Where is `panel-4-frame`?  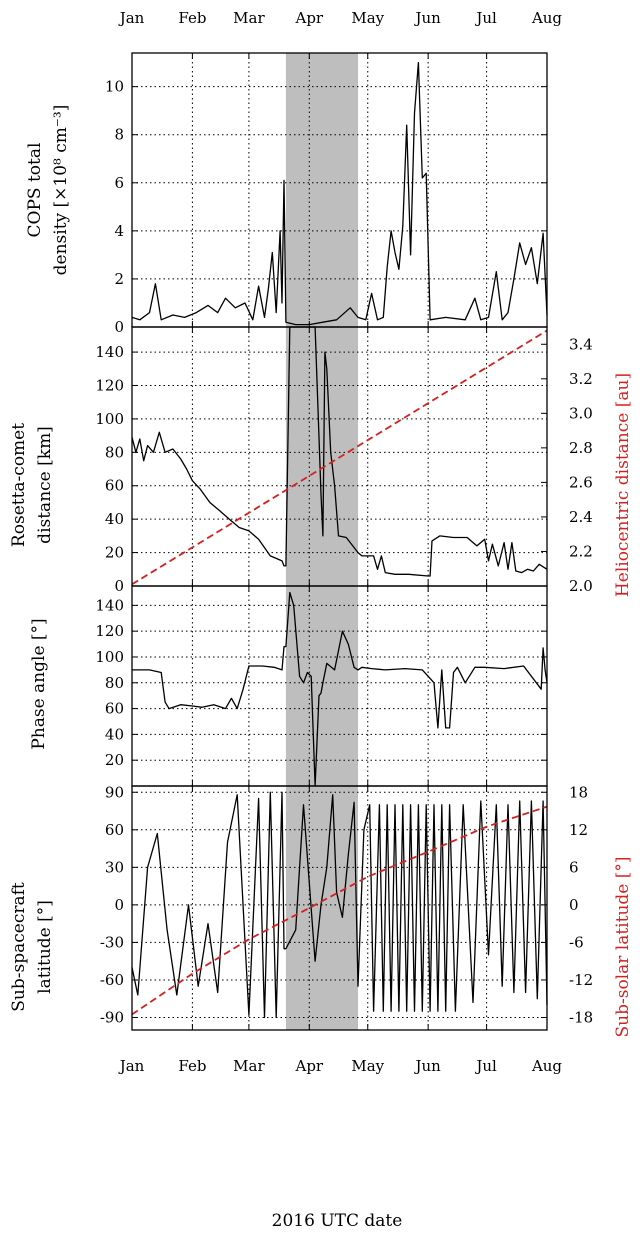 panel-4-frame is located at coordinates (339, 908).